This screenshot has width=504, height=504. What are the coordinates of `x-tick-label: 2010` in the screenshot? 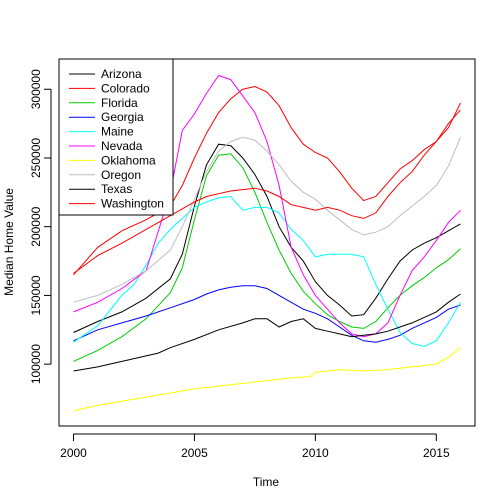 It's located at (315, 453).